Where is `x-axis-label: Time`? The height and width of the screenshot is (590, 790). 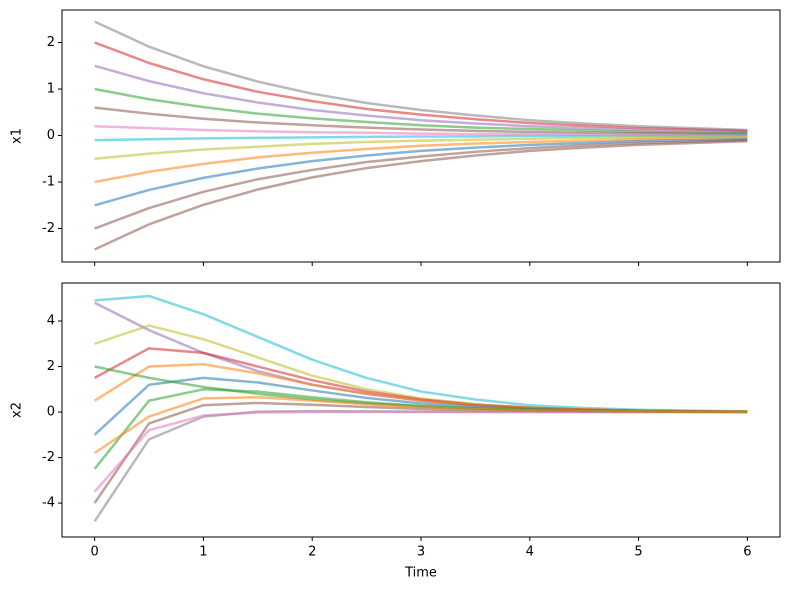
x-axis-label: Time is located at coordinates (420, 573).